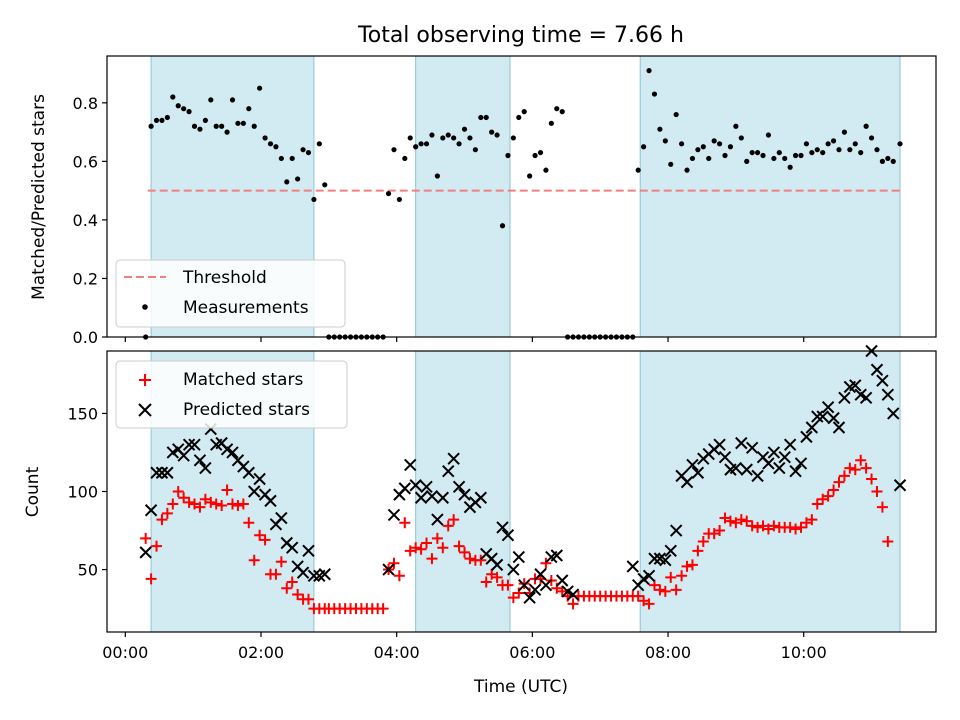  Describe the element at coordinates (804, 652) in the screenshot. I see `x-tick-label: 10:00` at that location.